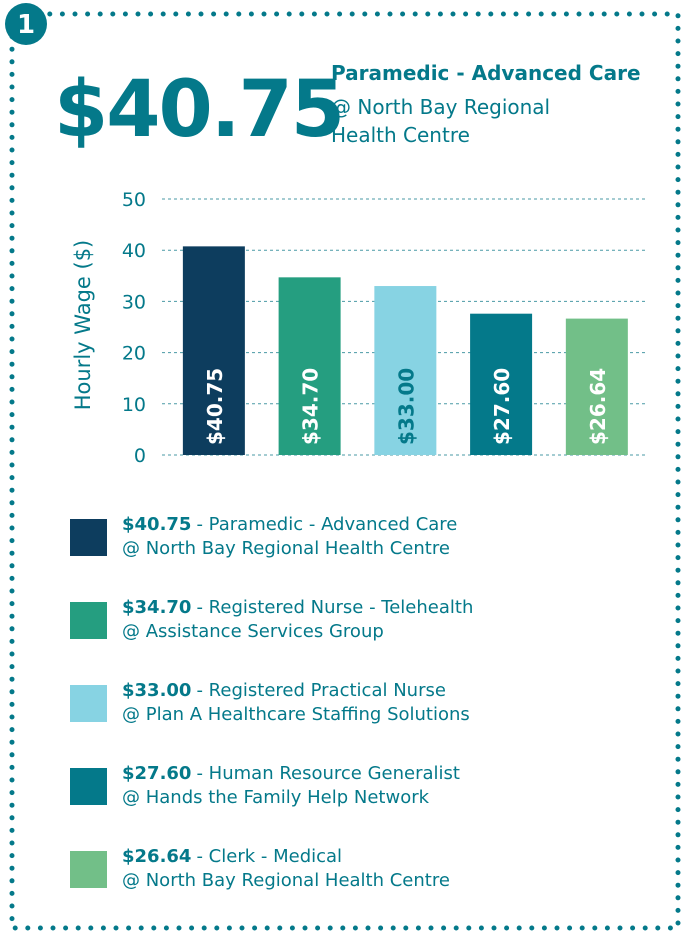  Describe the element at coordinates (134, 251) in the screenshot. I see `y-tick-label: 40` at that location.